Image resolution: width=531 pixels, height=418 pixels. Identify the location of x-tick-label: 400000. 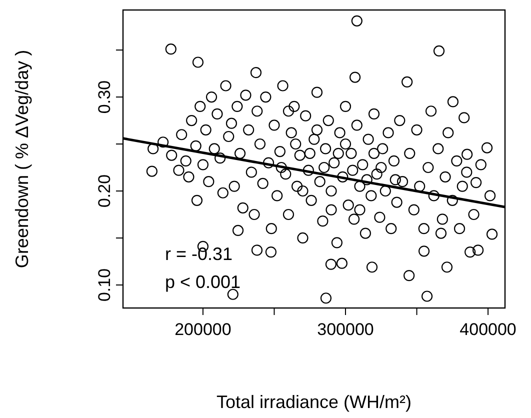
(488, 329).